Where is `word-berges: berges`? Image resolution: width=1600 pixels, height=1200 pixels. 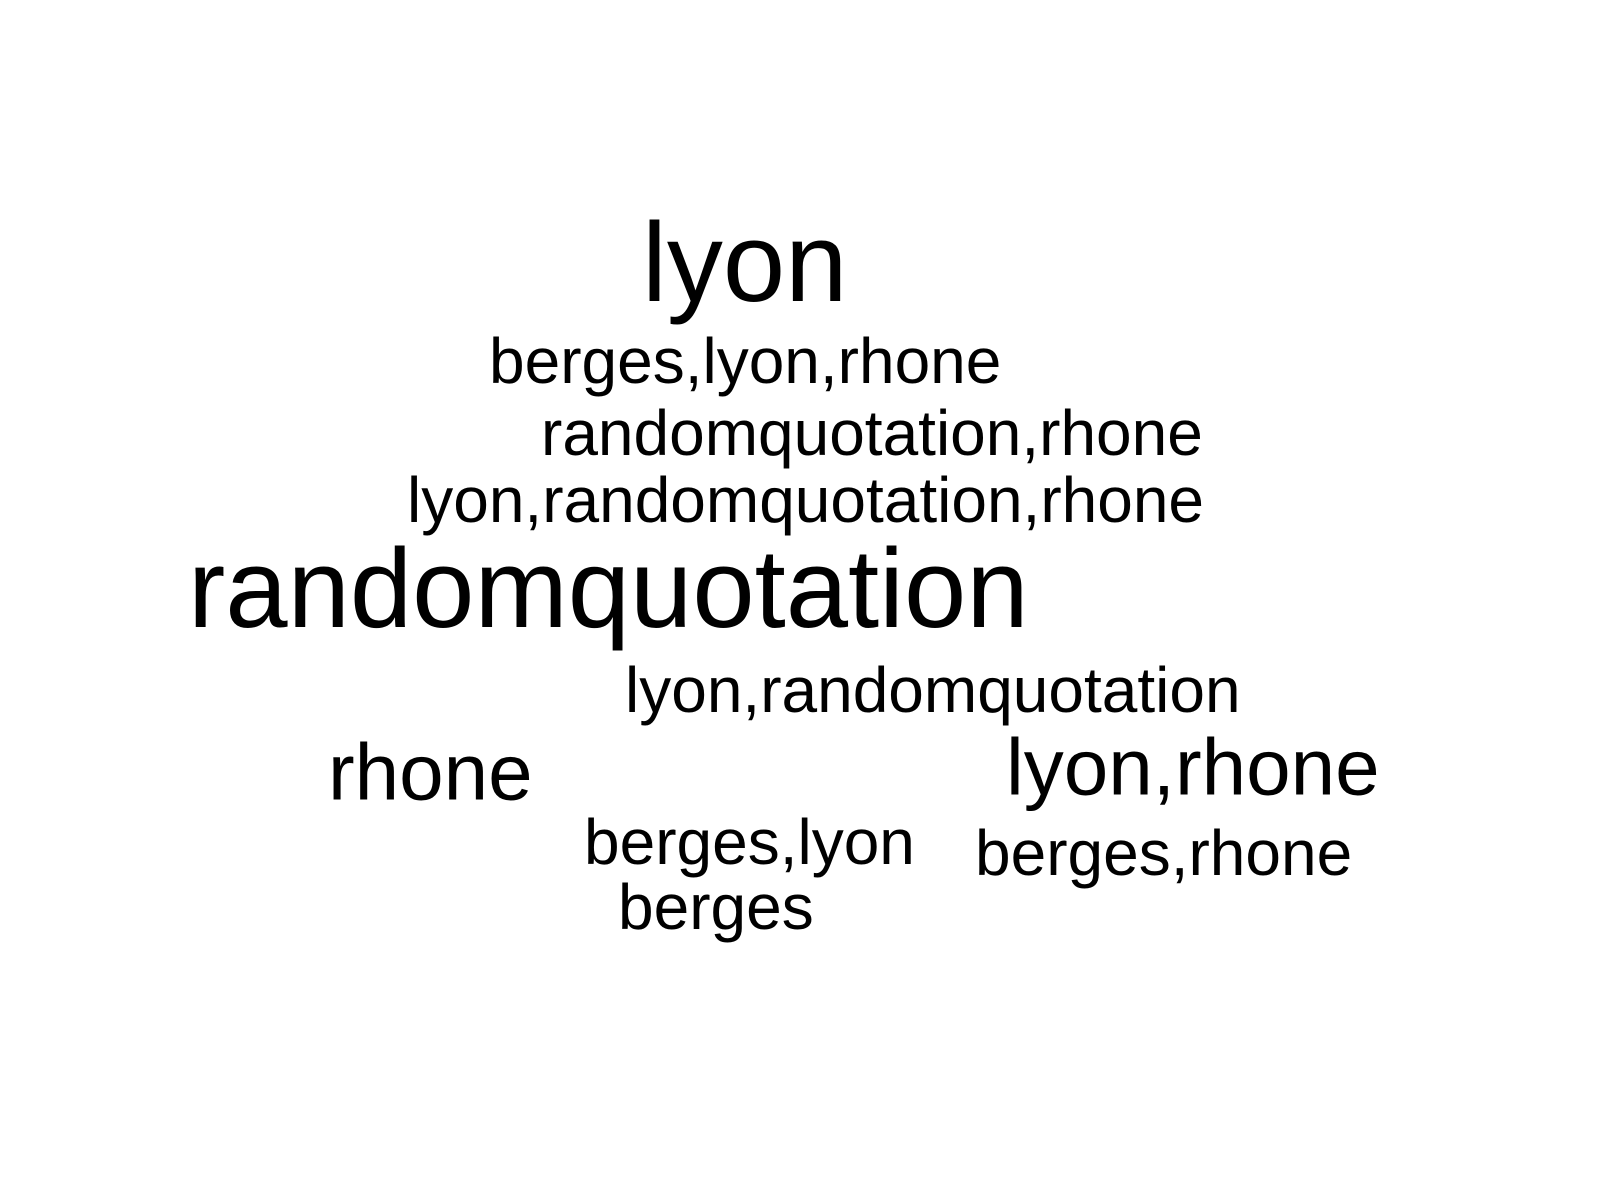 word-berges: berges is located at coordinates (716, 907).